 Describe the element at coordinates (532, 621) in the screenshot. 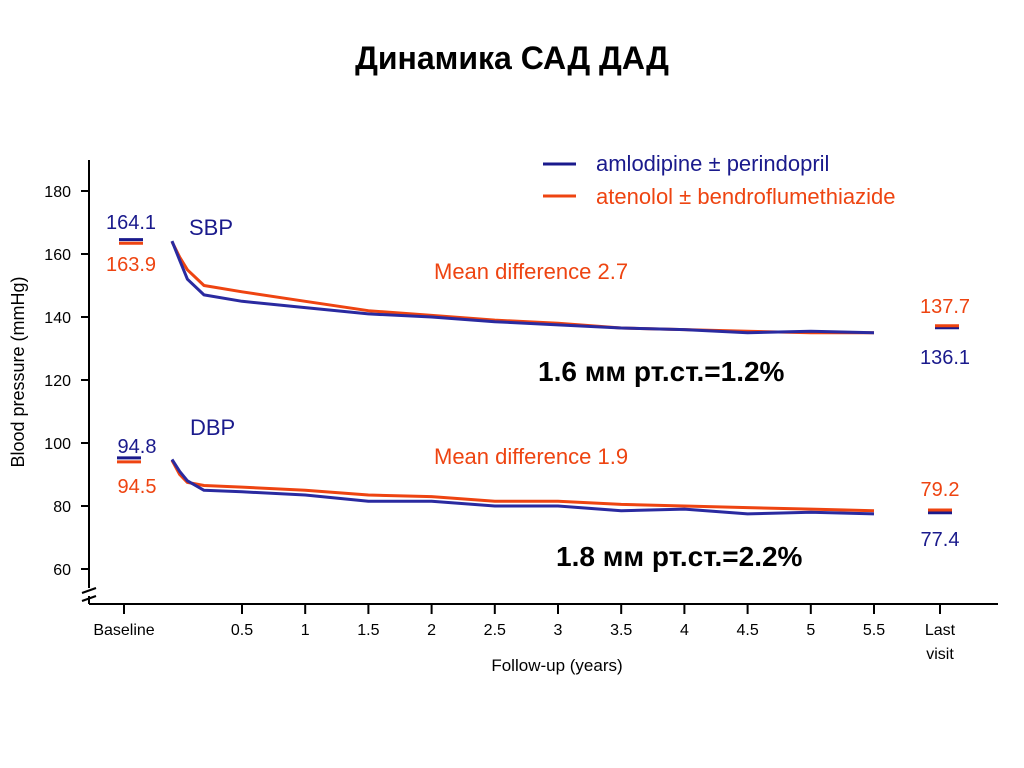

I see `x-axis-ticks: 0.5 1 1.5 2 2.5 3 3.5 4 4.5 5 5.5` at that location.